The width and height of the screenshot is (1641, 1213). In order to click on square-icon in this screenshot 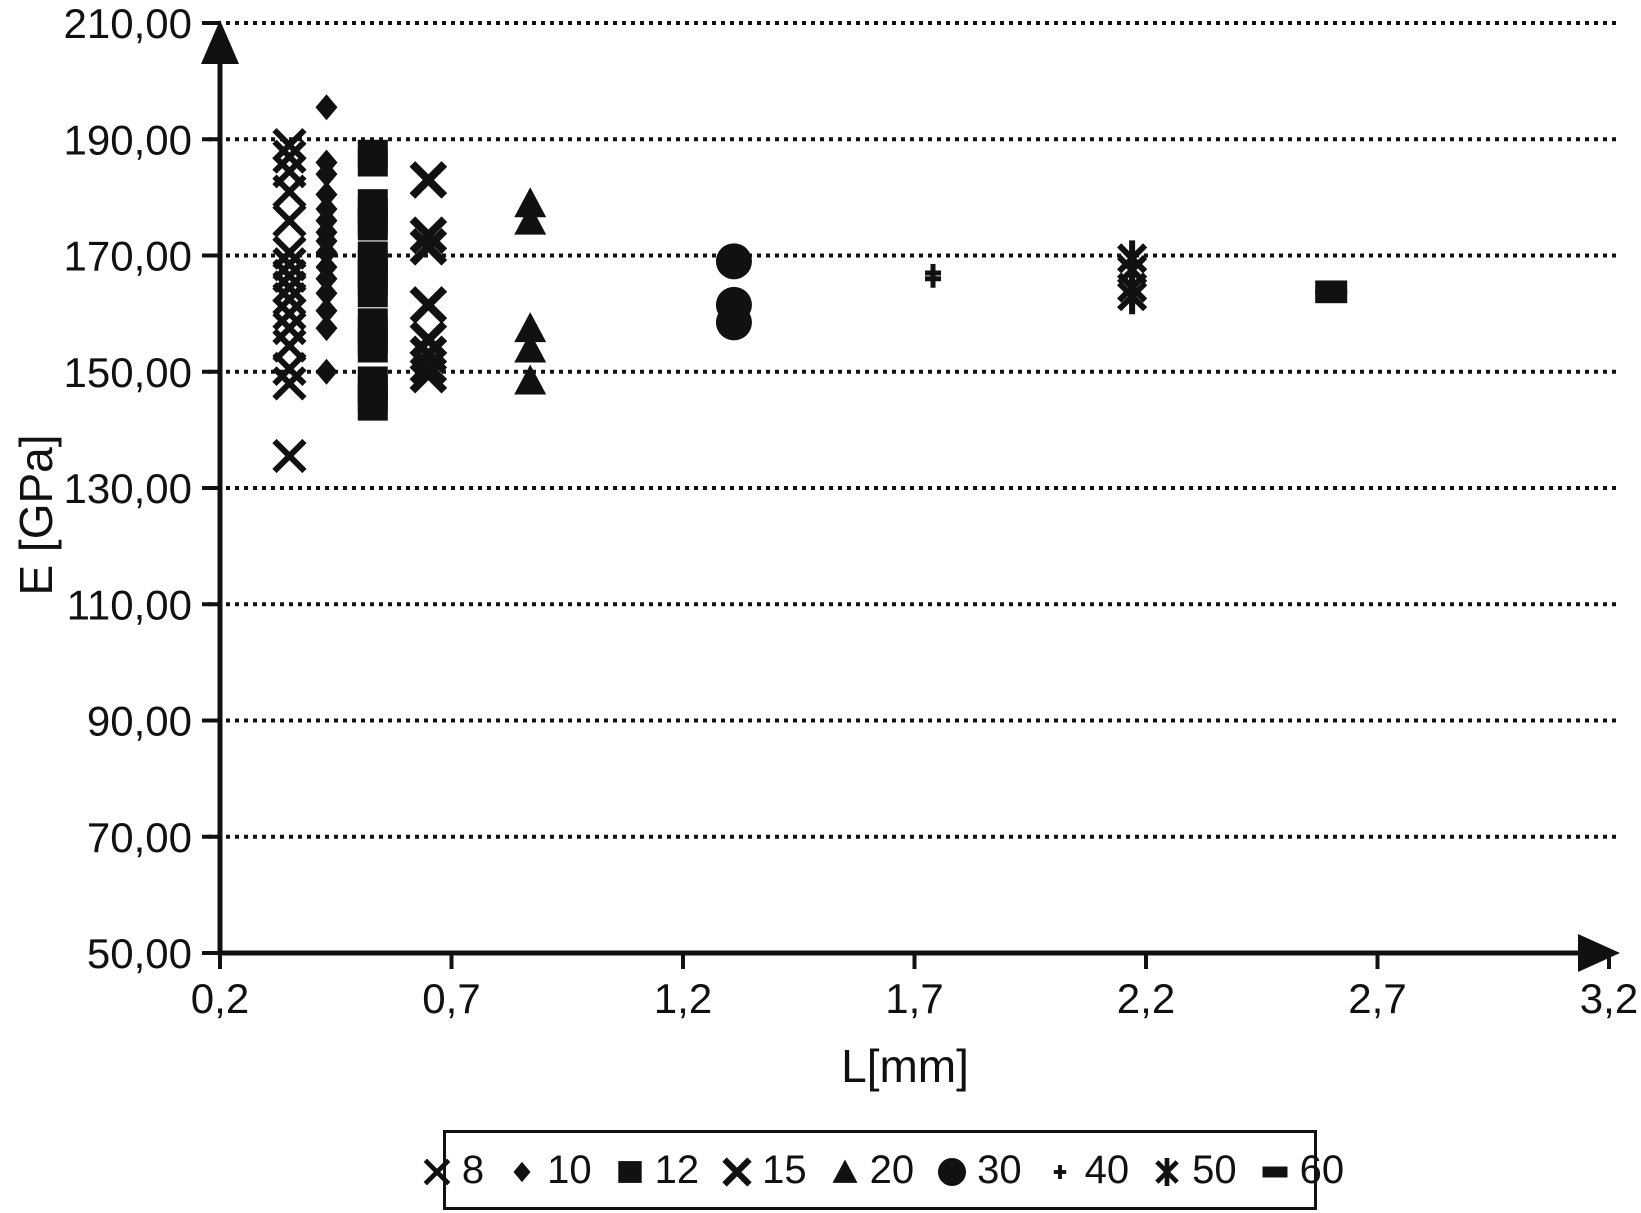, I will do `click(629, 1172)`.